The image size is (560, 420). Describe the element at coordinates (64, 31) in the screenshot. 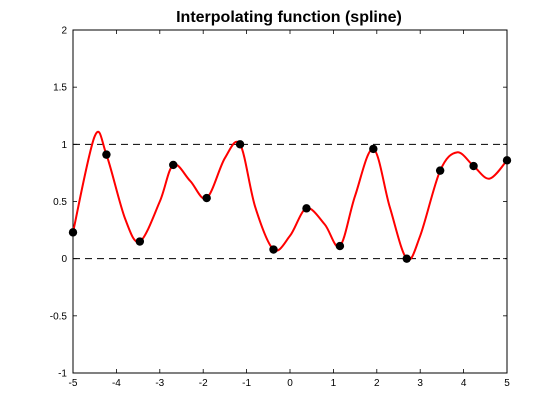

I see `y-tick-label: 2` at that location.